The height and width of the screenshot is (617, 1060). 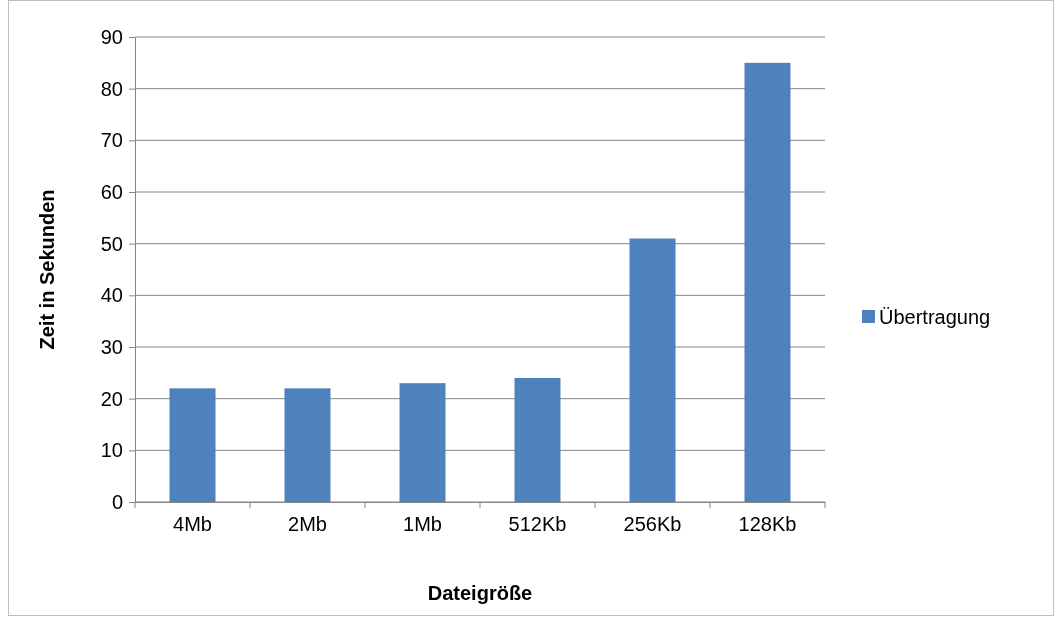 I want to click on x-tick-label: 2Mb, so click(x=307, y=524).